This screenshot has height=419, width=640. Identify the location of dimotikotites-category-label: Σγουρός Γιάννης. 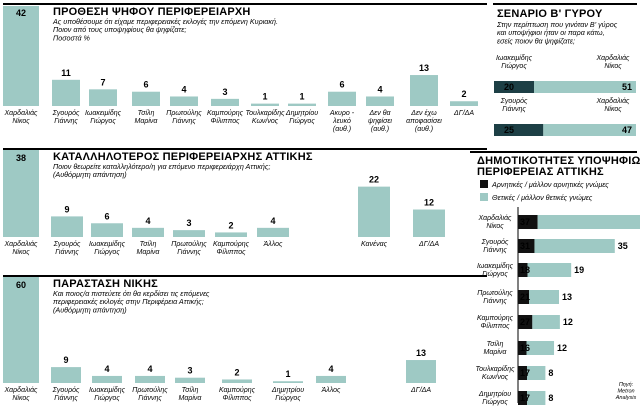
(495, 246).